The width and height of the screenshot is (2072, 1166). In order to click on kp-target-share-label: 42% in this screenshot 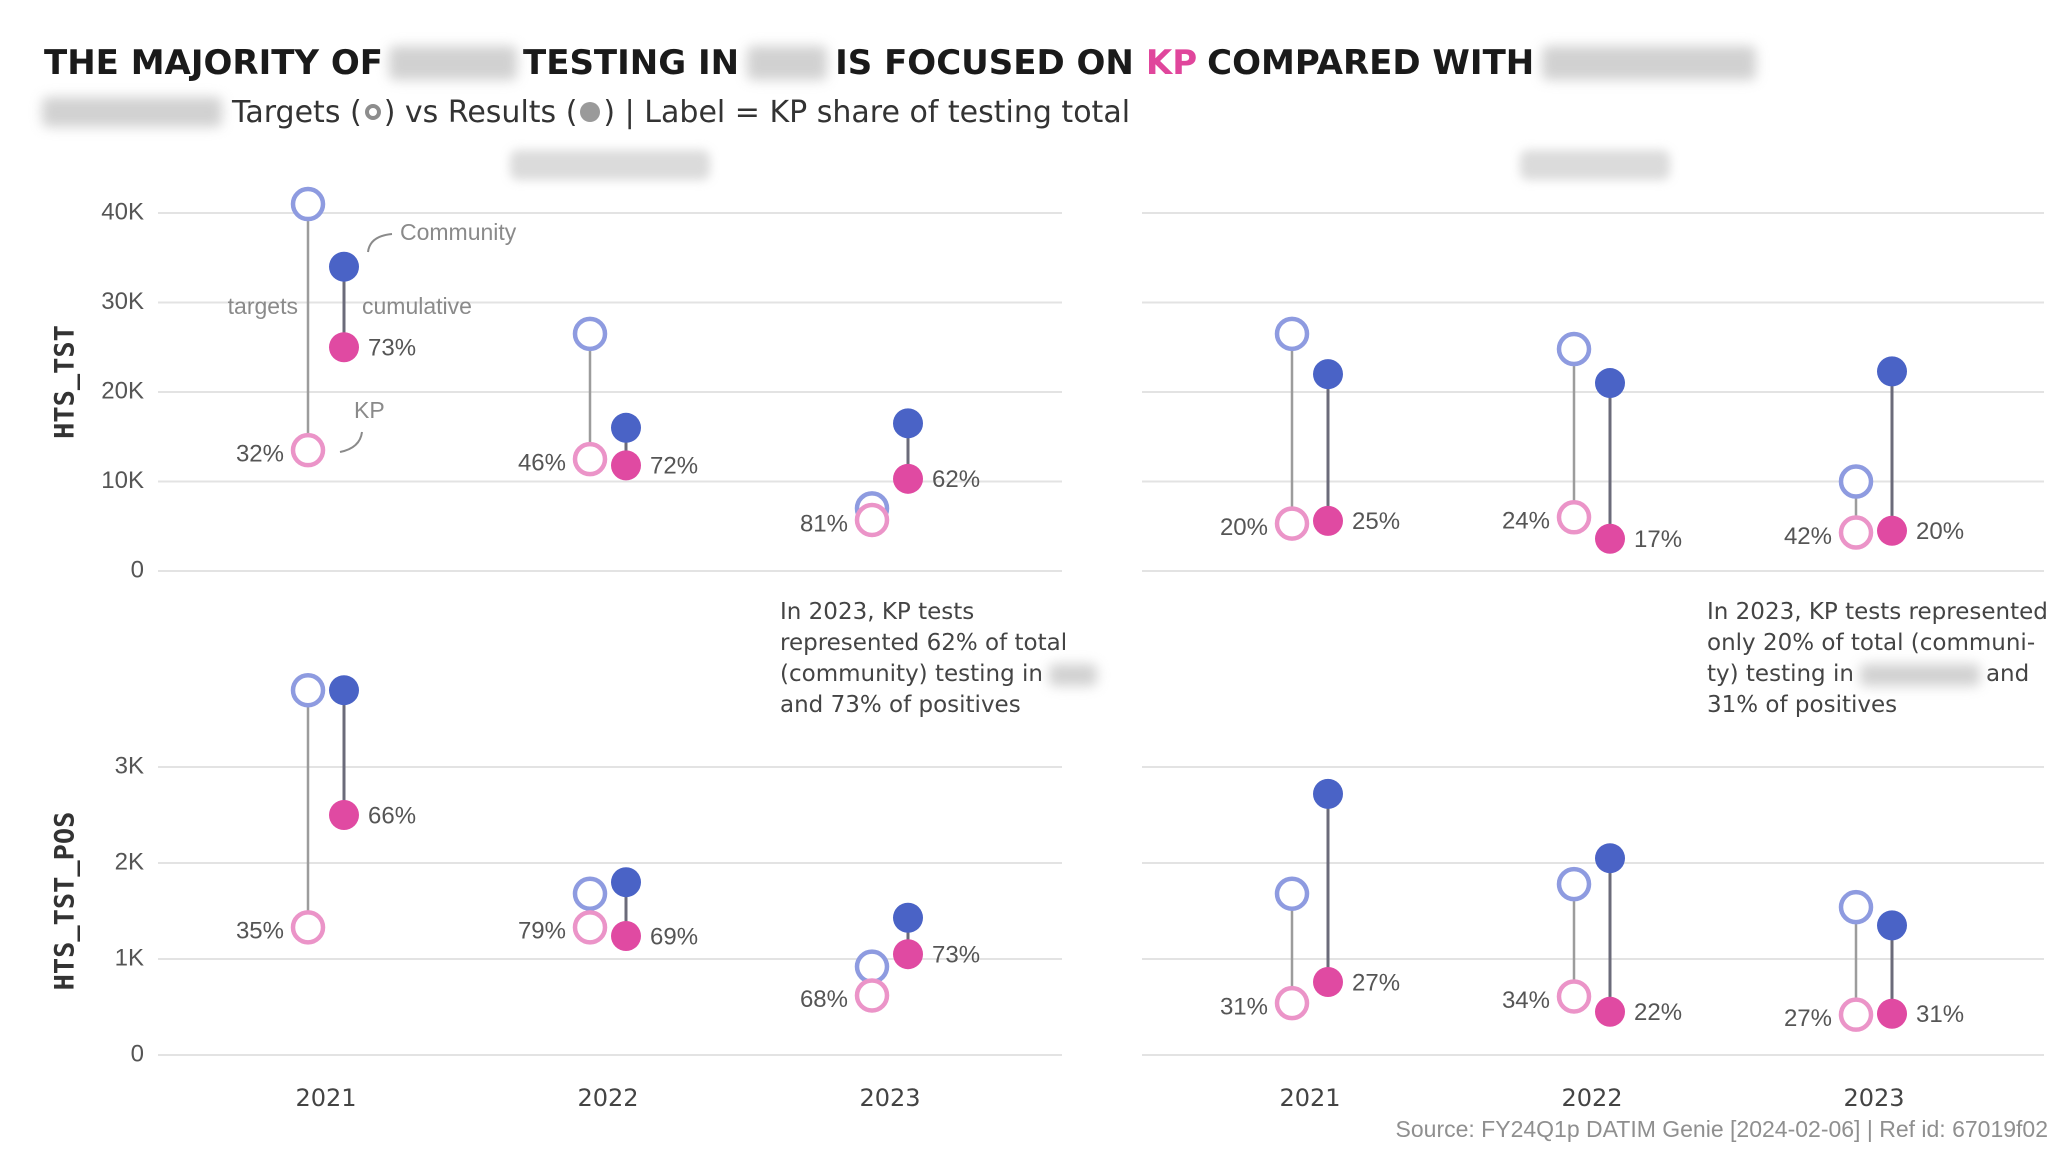, I will do `click(1808, 536)`.